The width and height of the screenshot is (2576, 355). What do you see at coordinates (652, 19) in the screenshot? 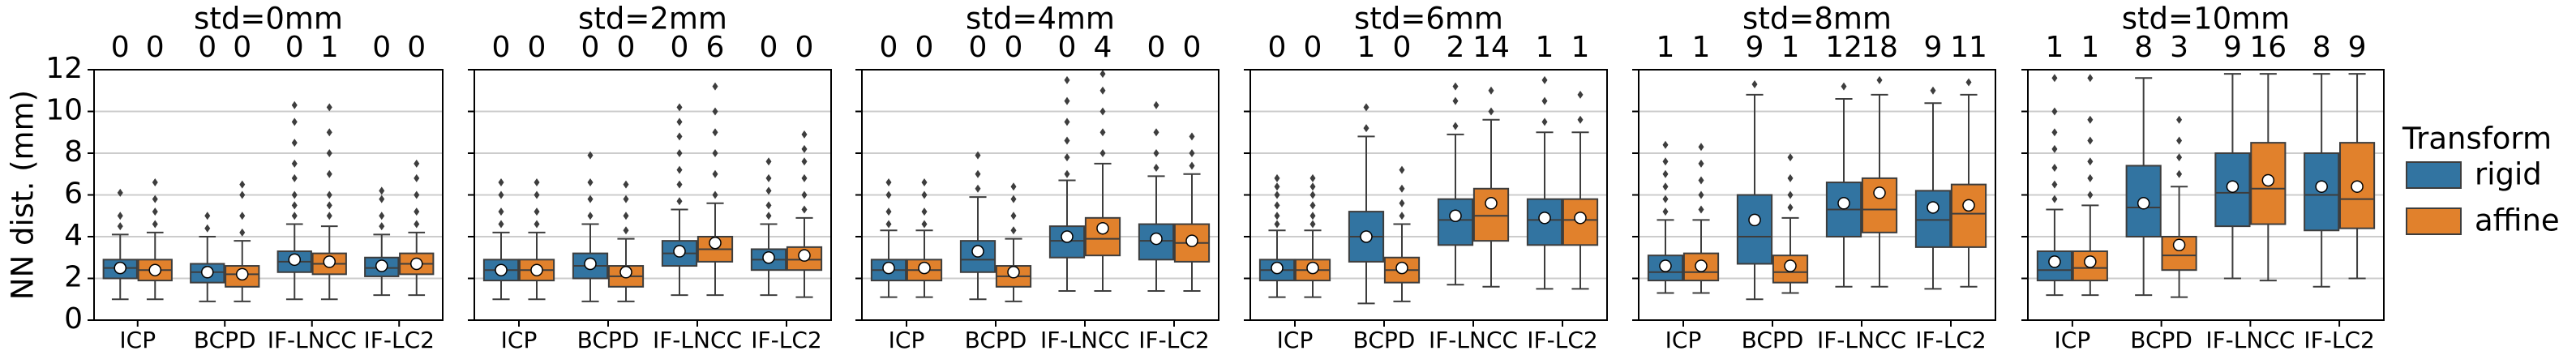
I see `panel-title: std=2mm` at bounding box center [652, 19].